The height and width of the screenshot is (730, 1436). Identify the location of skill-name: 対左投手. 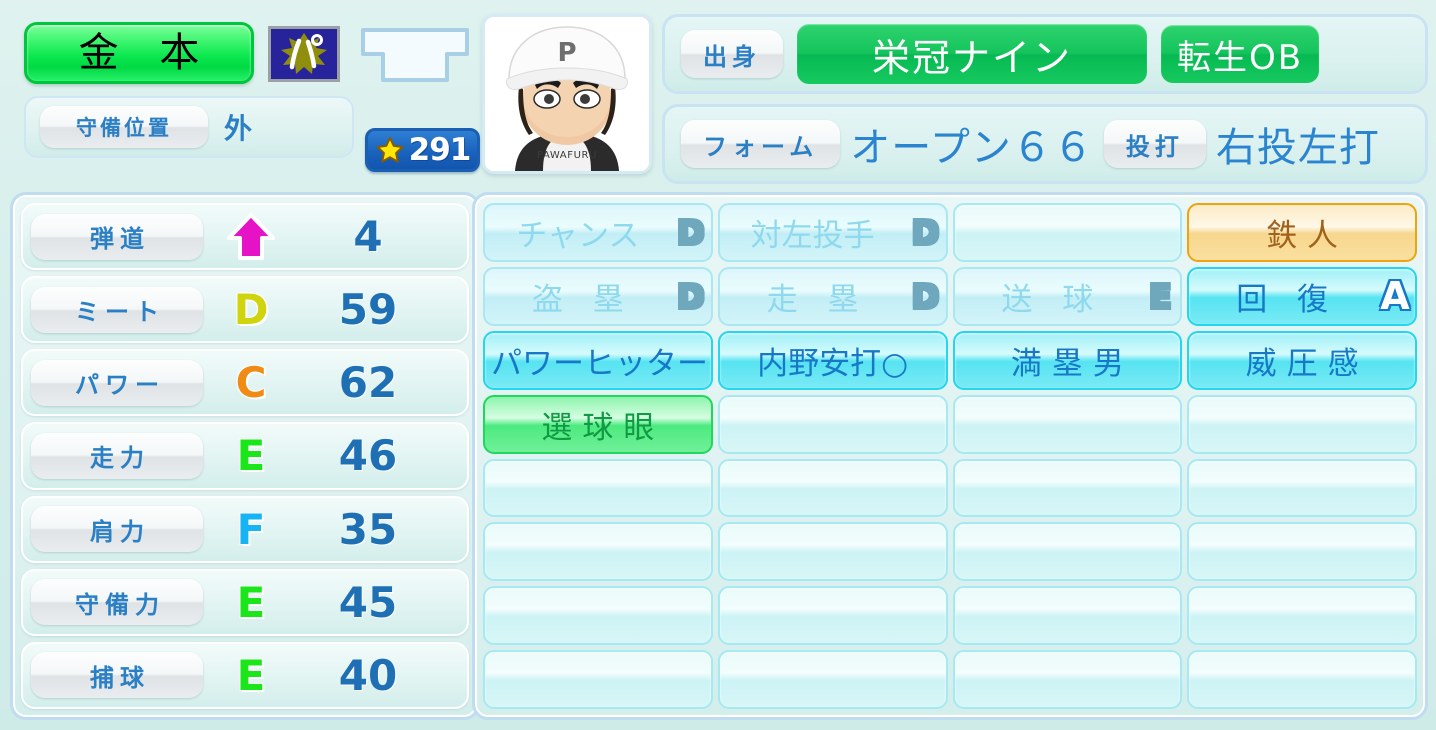
(812, 235).